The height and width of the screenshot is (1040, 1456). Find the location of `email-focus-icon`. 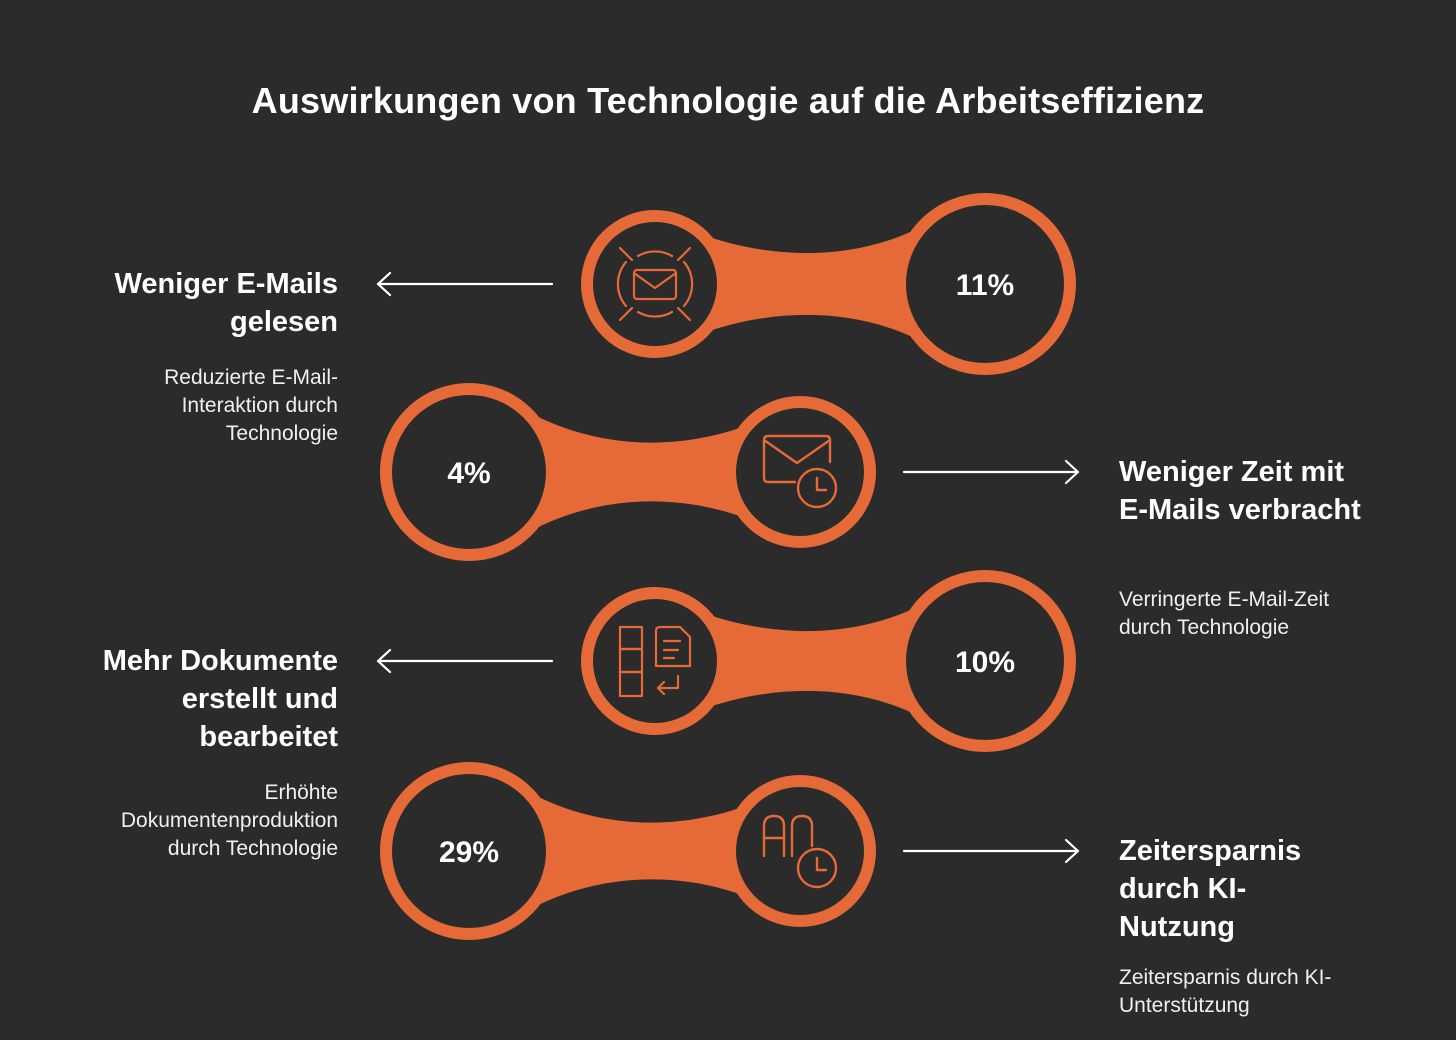

email-focus-icon is located at coordinates (655, 284).